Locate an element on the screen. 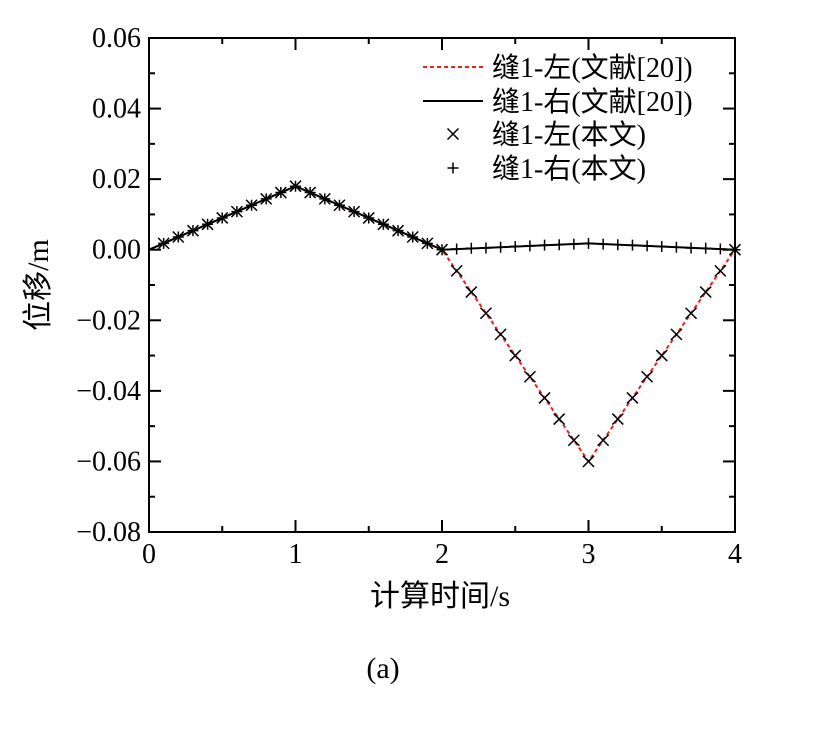  legend-entry-1: 缝1-右(文献[20]) is located at coordinates (558, 102).